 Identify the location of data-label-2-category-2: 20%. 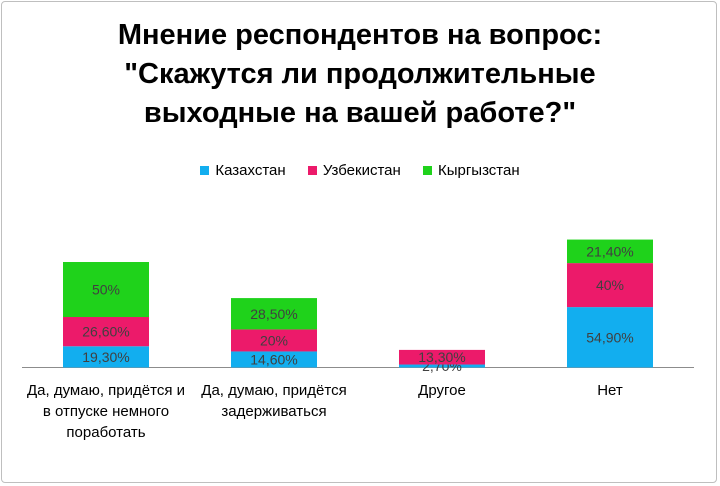
(274, 340).